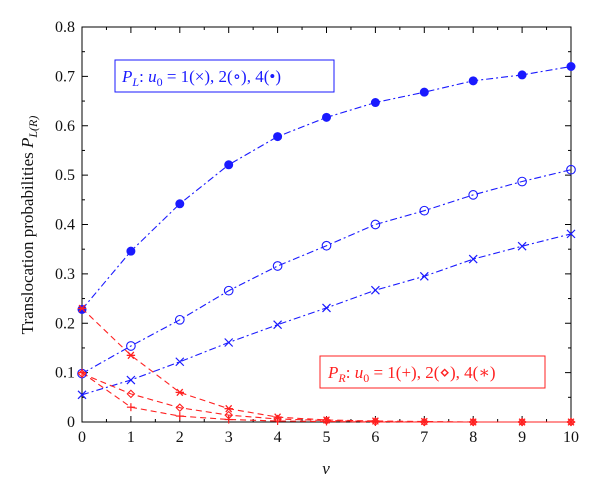  Describe the element at coordinates (131, 437) in the screenshot. I see `x-tick-label: 1` at that location.